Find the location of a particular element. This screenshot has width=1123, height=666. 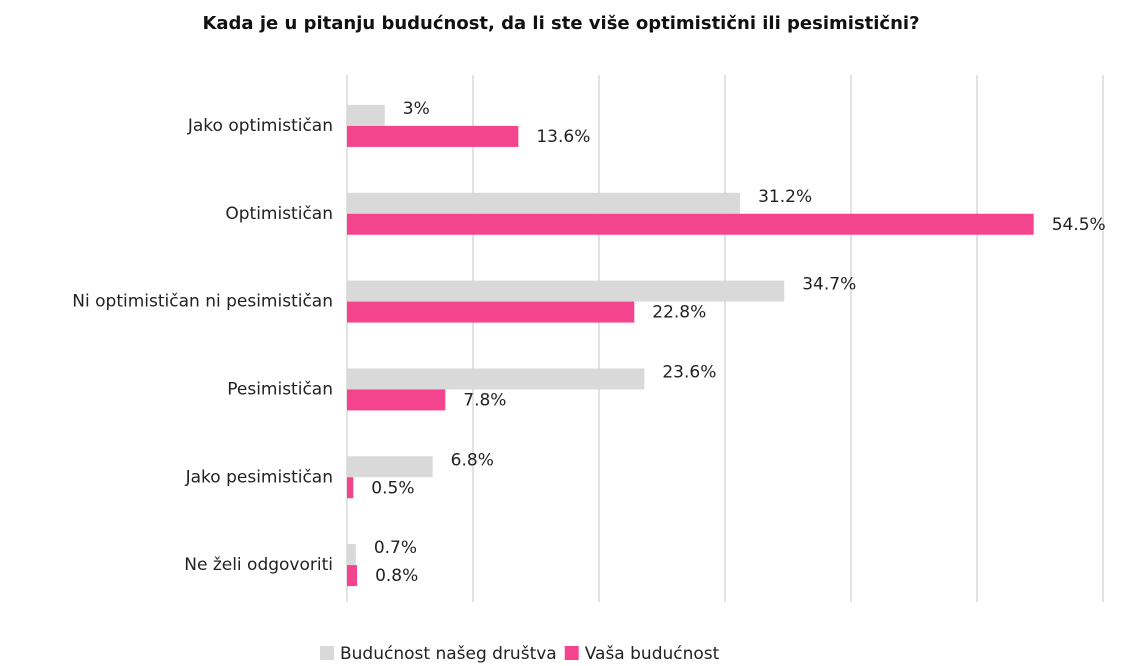

legend-label: Vaša budućnost is located at coordinates (652, 654).